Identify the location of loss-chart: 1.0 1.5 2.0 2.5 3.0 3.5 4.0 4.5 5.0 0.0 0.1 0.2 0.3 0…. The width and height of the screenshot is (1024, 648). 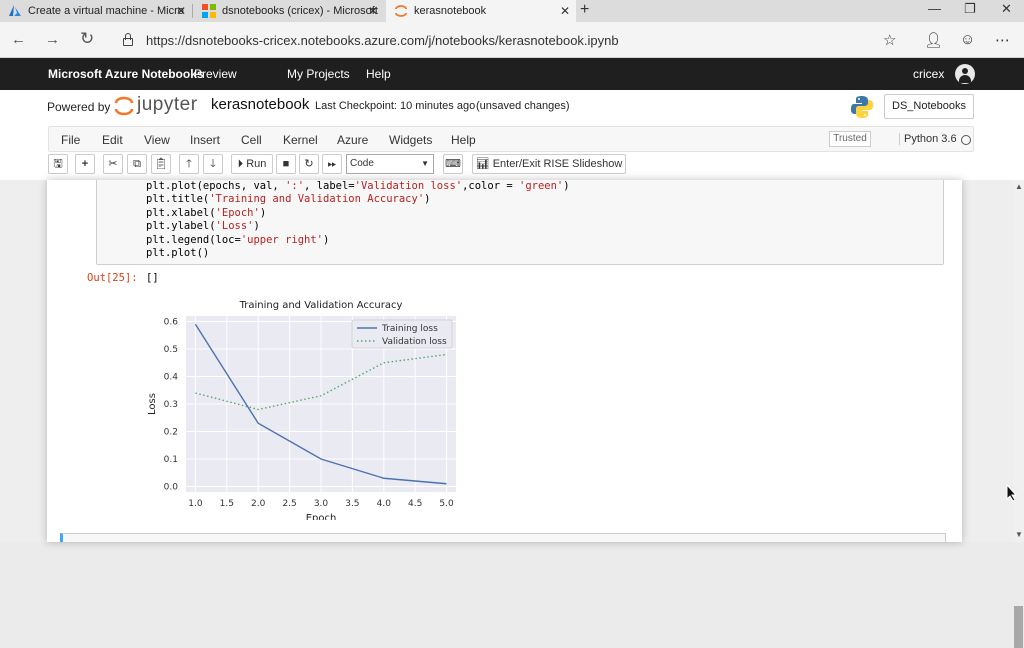
(301, 410).